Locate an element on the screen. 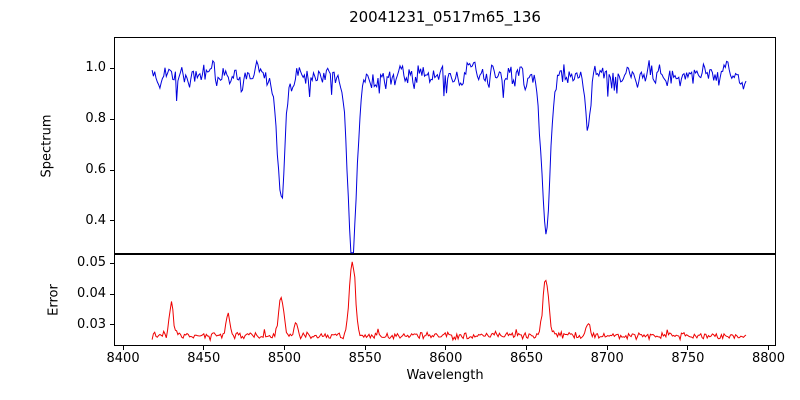 The image size is (800, 400). x-tick-label: 8400 is located at coordinates (123, 358).